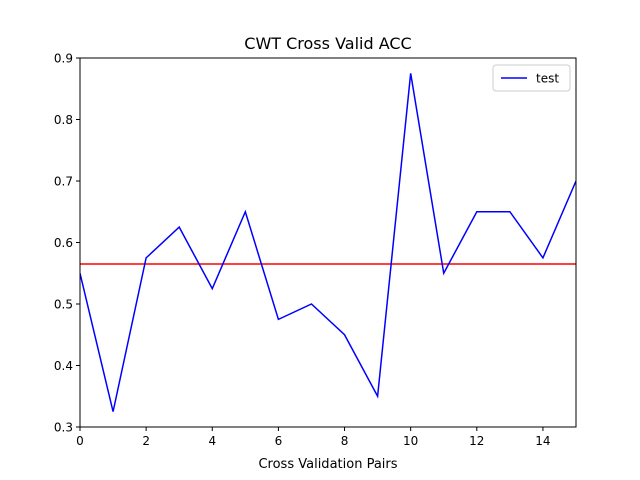 The height and width of the screenshot is (480, 640). I want to click on chart-title: CWT Cross Valid ACC, so click(327, 43).